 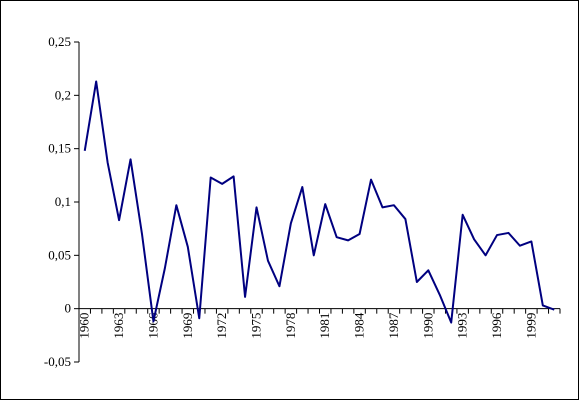 I want to click on x-tick-label: 1963, so click(x=118, y=326).